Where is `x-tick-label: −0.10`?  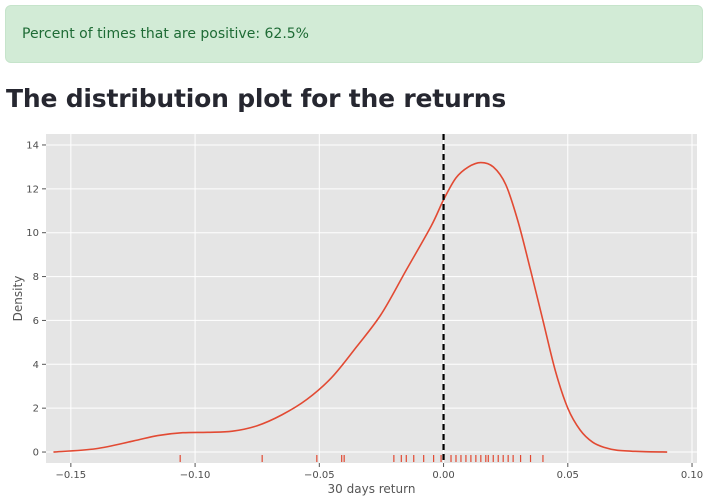 x-tick-label: −0.10 is located at coordinates (195, 475).